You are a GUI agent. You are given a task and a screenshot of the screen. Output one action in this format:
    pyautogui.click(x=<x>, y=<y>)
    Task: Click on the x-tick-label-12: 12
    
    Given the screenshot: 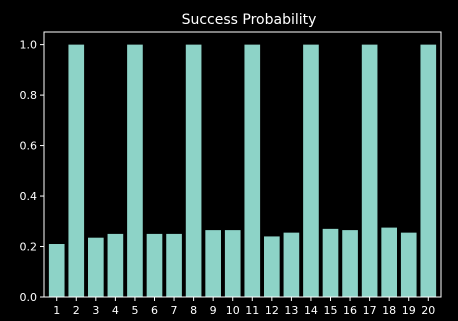 What is the action you would take?
    pyautogui.click(x=272, y=310)
    